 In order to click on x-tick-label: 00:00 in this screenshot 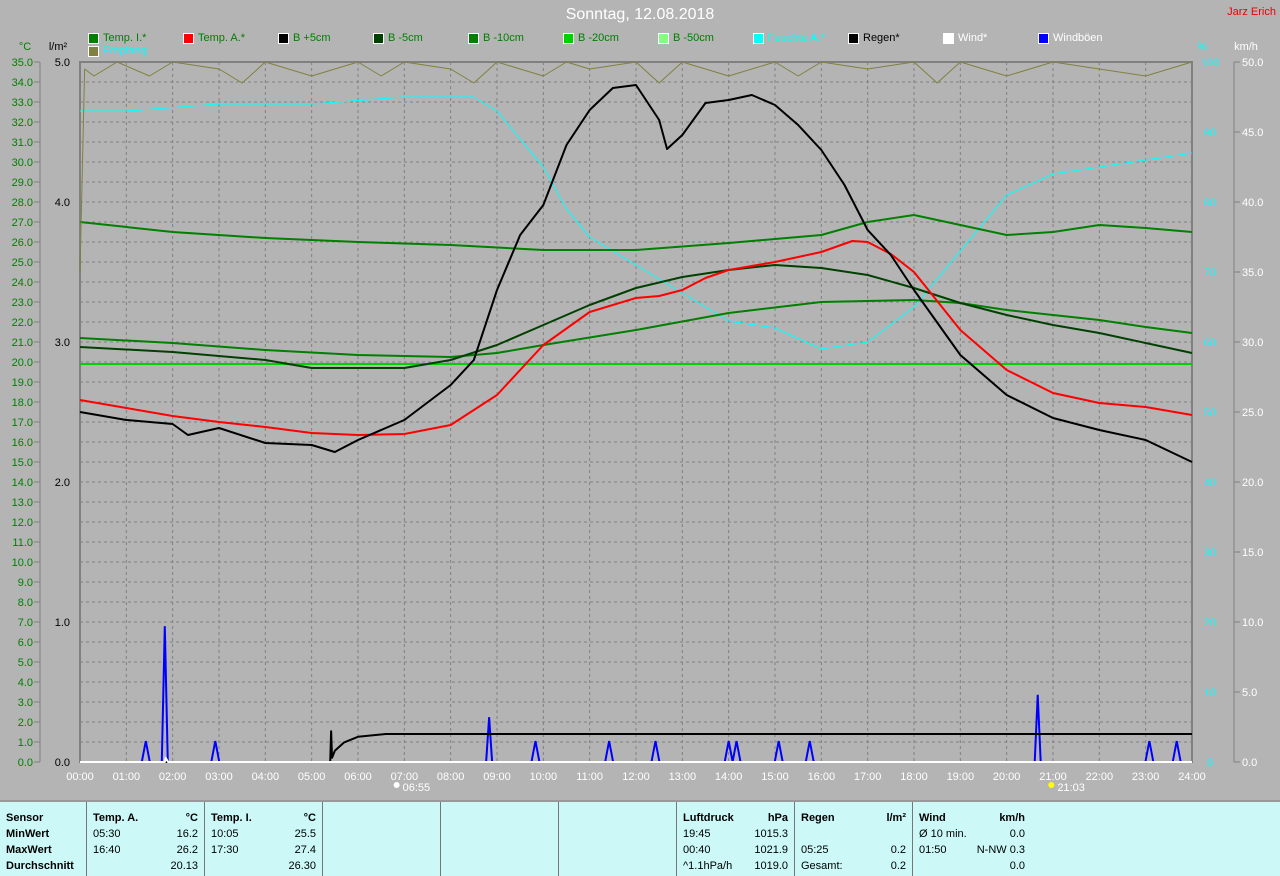, I will do `click(80, 777)`.